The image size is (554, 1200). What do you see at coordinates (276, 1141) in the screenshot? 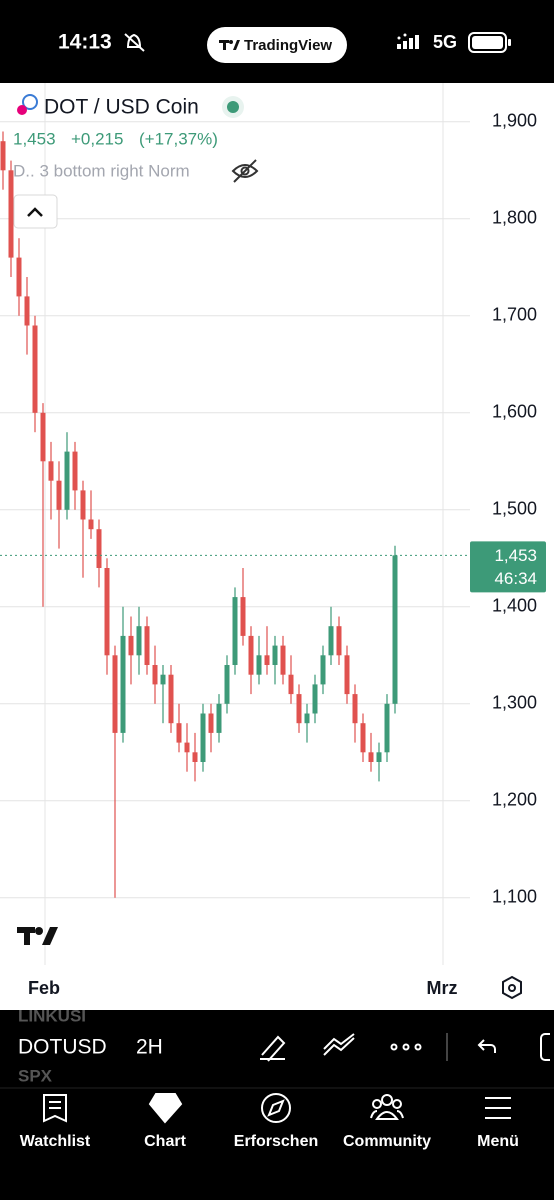
I see `tab-label: Erforschen` at bounding box center [276, 1141].